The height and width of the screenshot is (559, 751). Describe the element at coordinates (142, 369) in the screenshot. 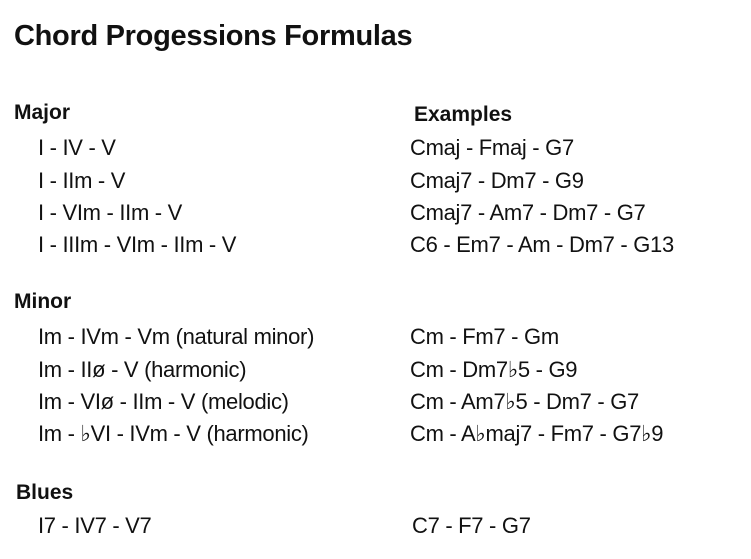

I see `formula: Im - IIø - V (harmonic)` at that location.